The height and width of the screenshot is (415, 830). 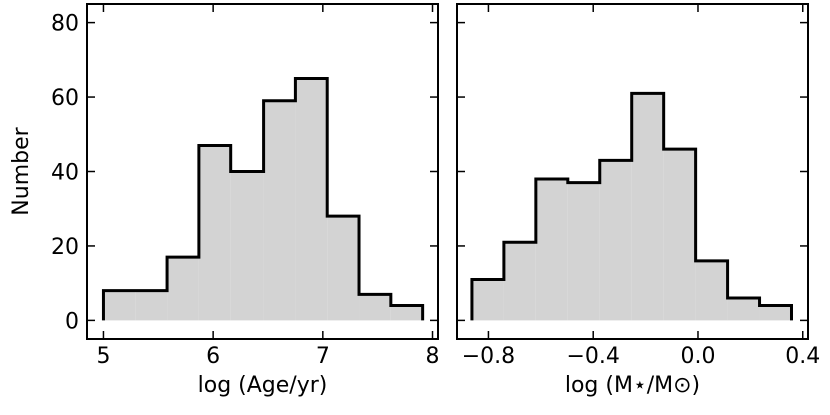 What do you see at coordinates (21, 170) in the screenshot?
I see `y-axis-label: Number` at bounding box center [21, 170].